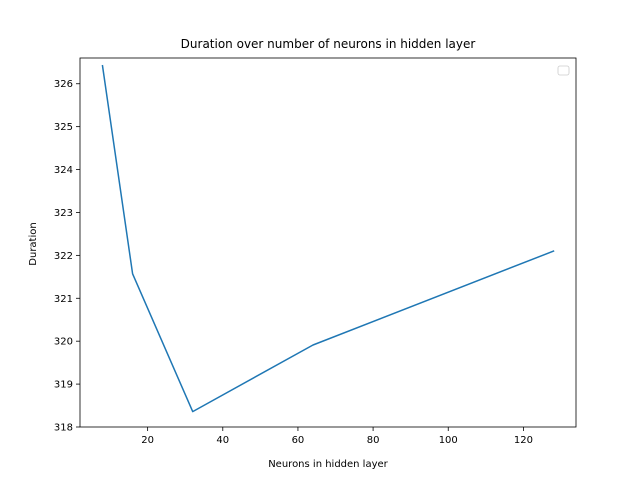  What do you see at coordinates (63, 428) in the screenshot?
I see `y-tick-label: 318` at bounding box center [63, 428].